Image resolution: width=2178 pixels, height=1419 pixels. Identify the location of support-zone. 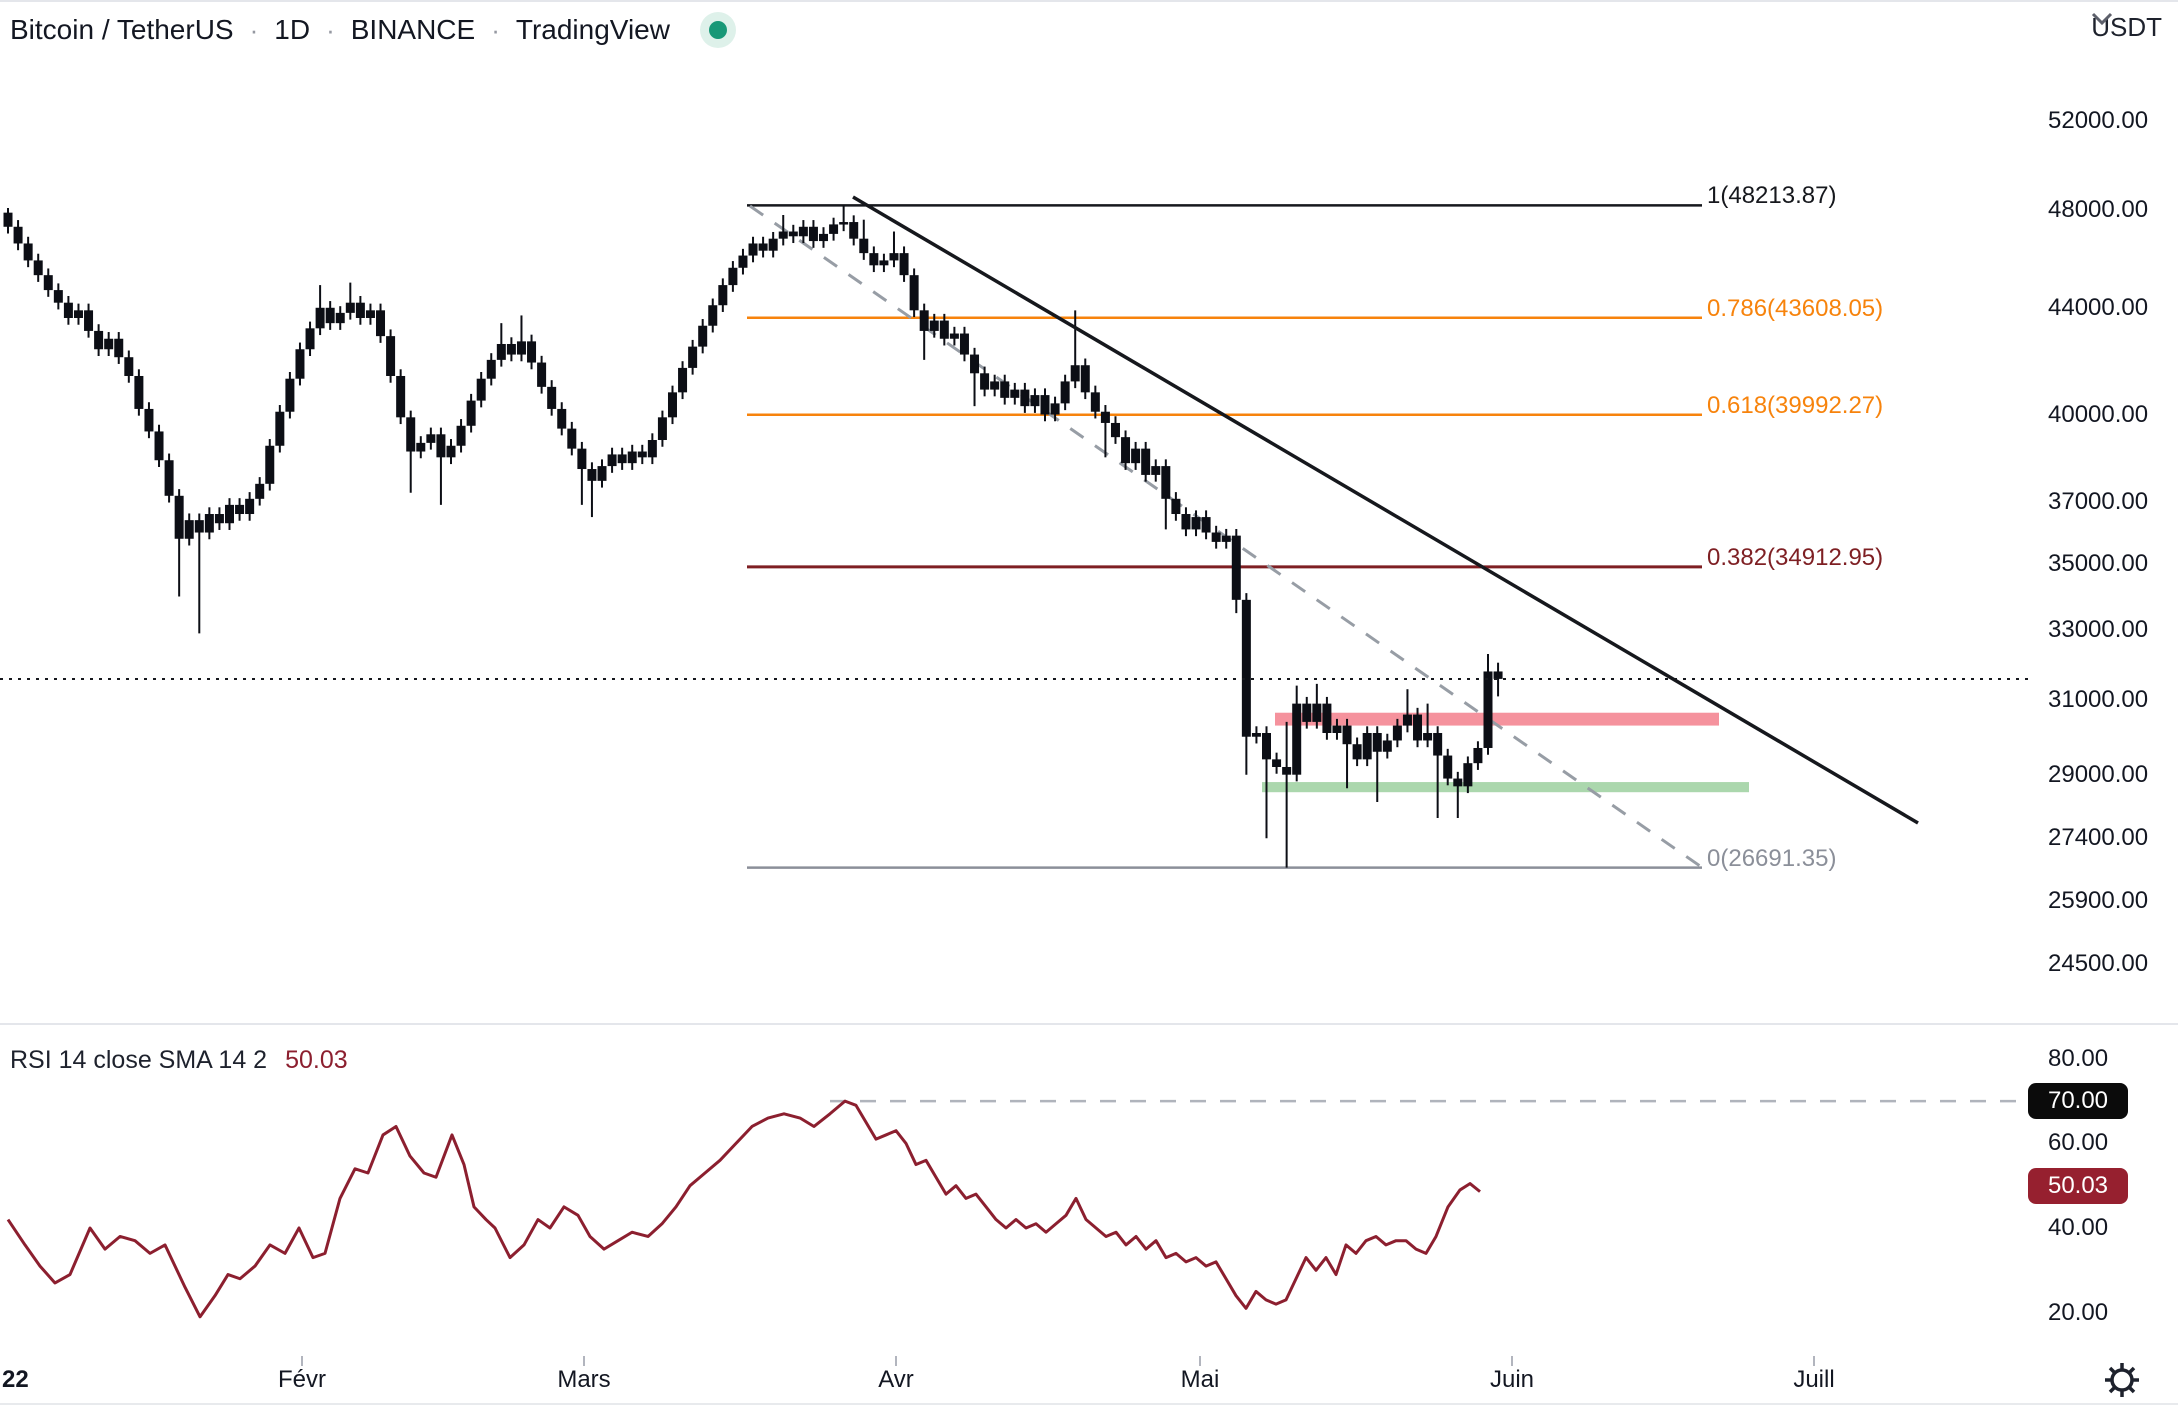
(1505, 787).